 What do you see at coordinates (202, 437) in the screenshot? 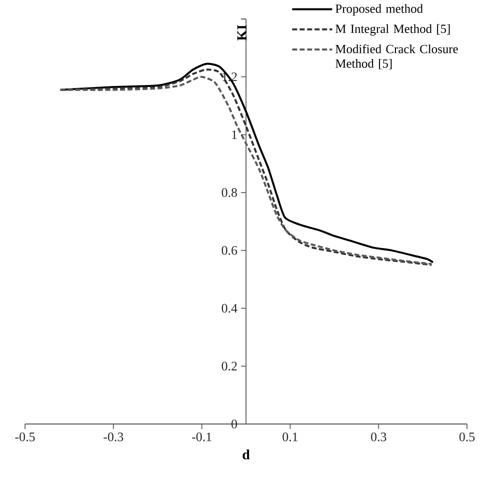
I see `x-tick-label: -0.1` at bounding box center [202, 437].